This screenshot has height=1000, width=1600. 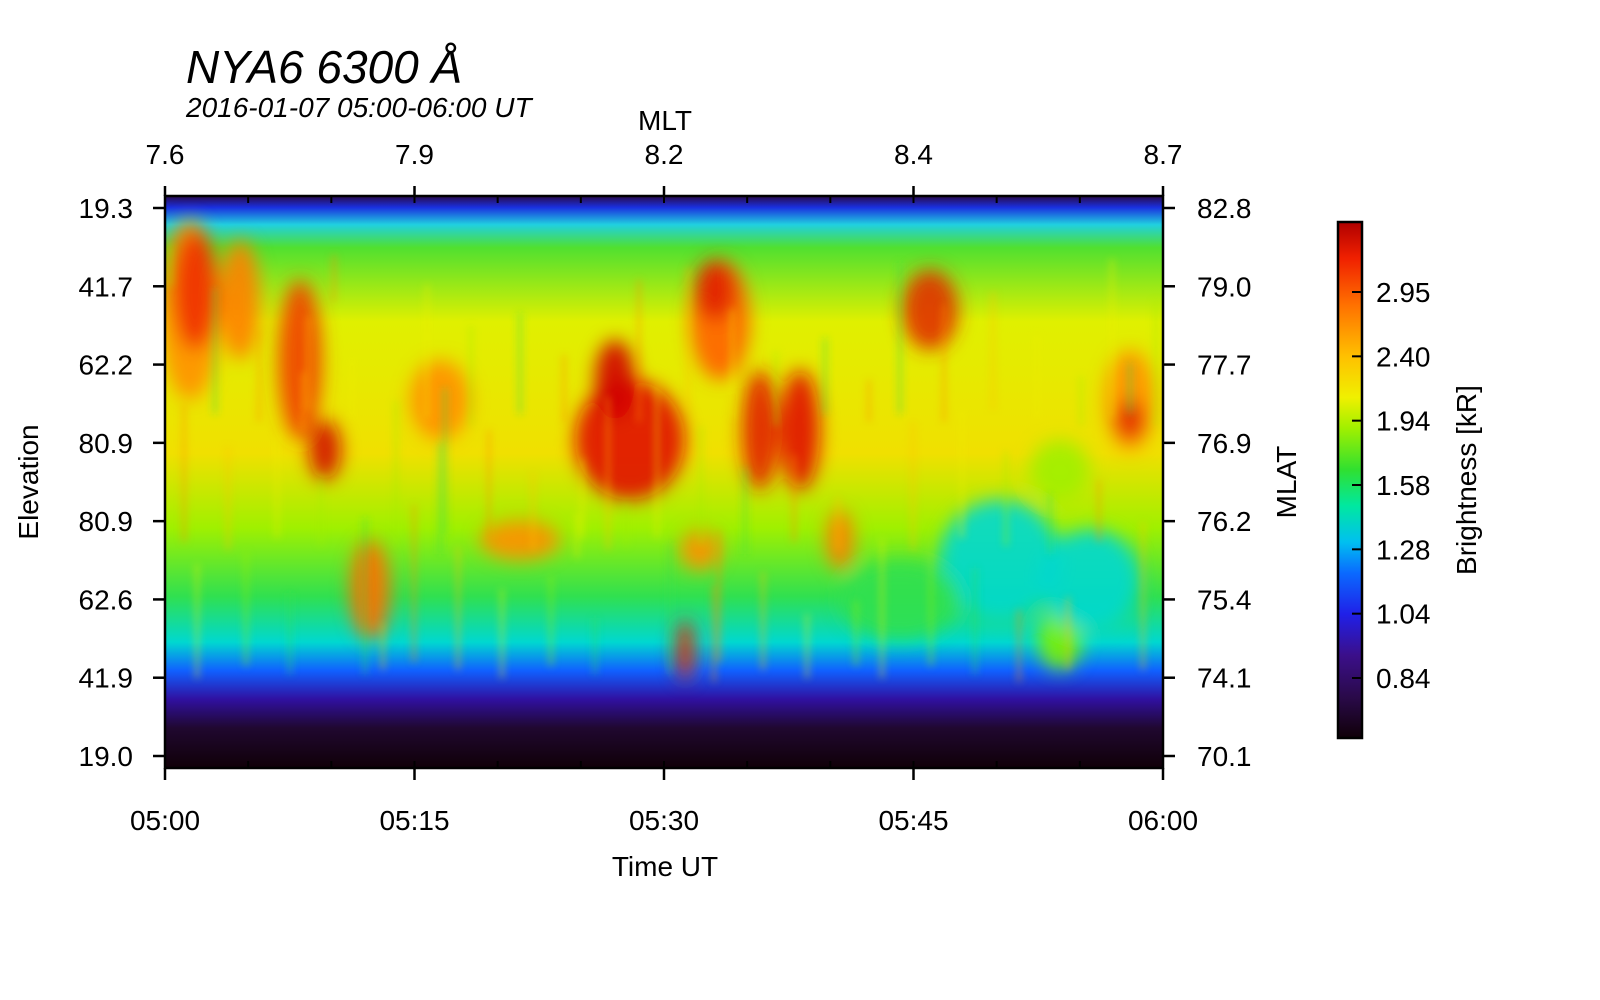 I want to click on colorbar-tick-label: 1.94, so click(x=1403, y=421).